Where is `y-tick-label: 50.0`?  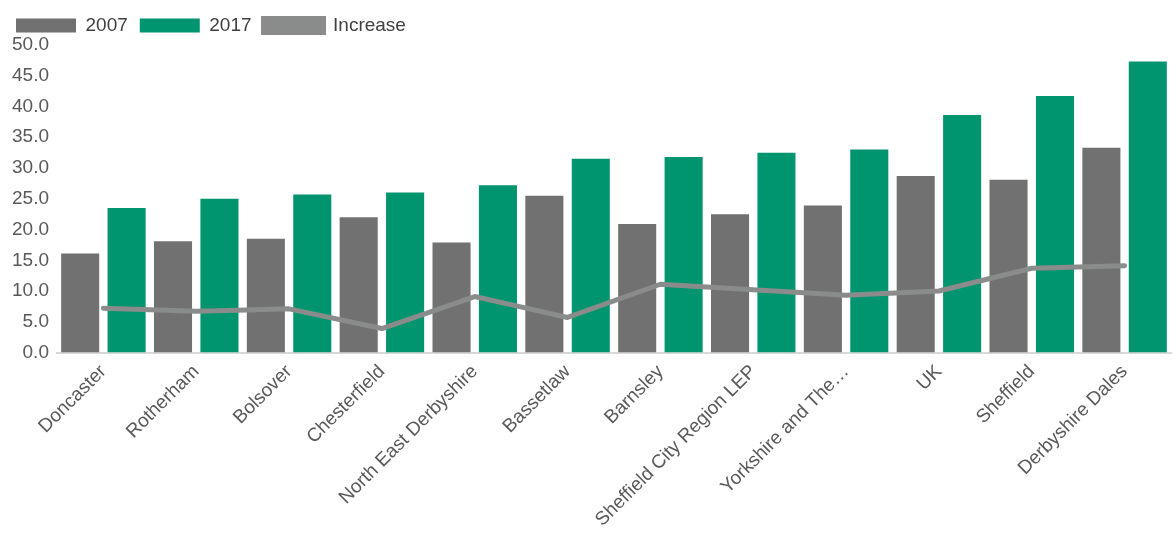
y-tick-label: 50.0 is located at coordinates (30, 44).